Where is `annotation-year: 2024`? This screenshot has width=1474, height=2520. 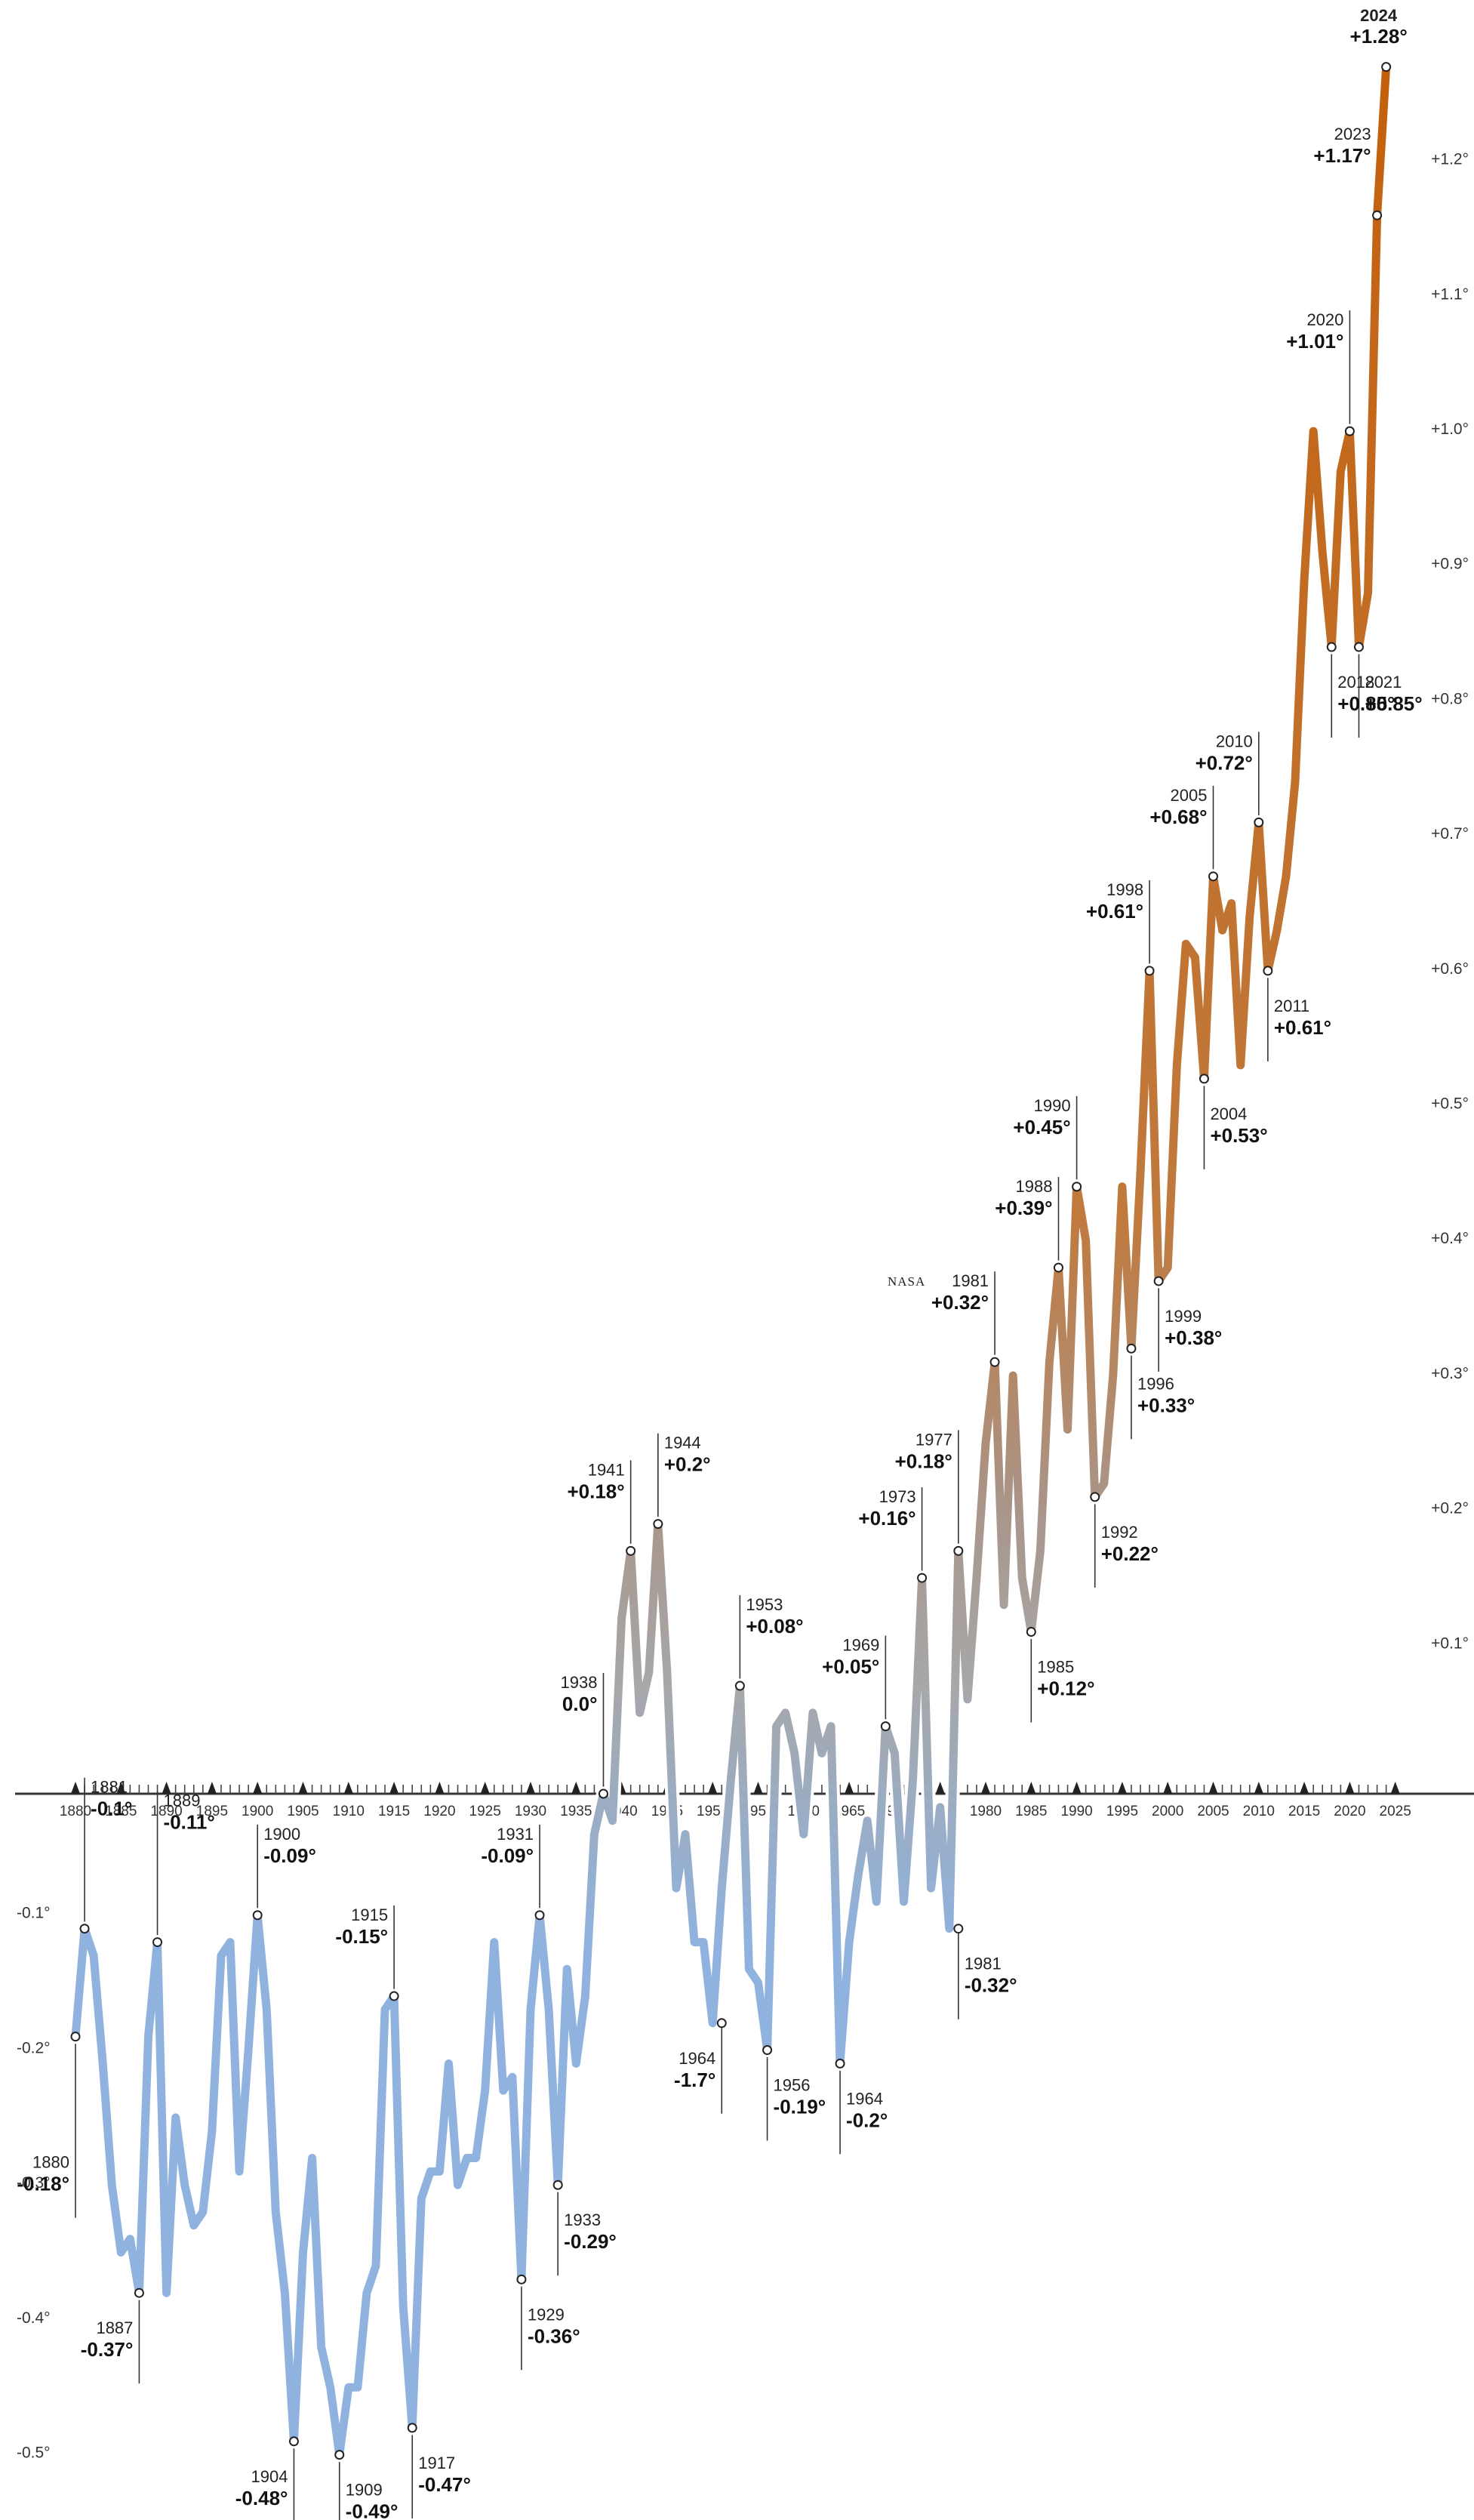 annotation-year: 2024 is located at coordinates (1379, 15).